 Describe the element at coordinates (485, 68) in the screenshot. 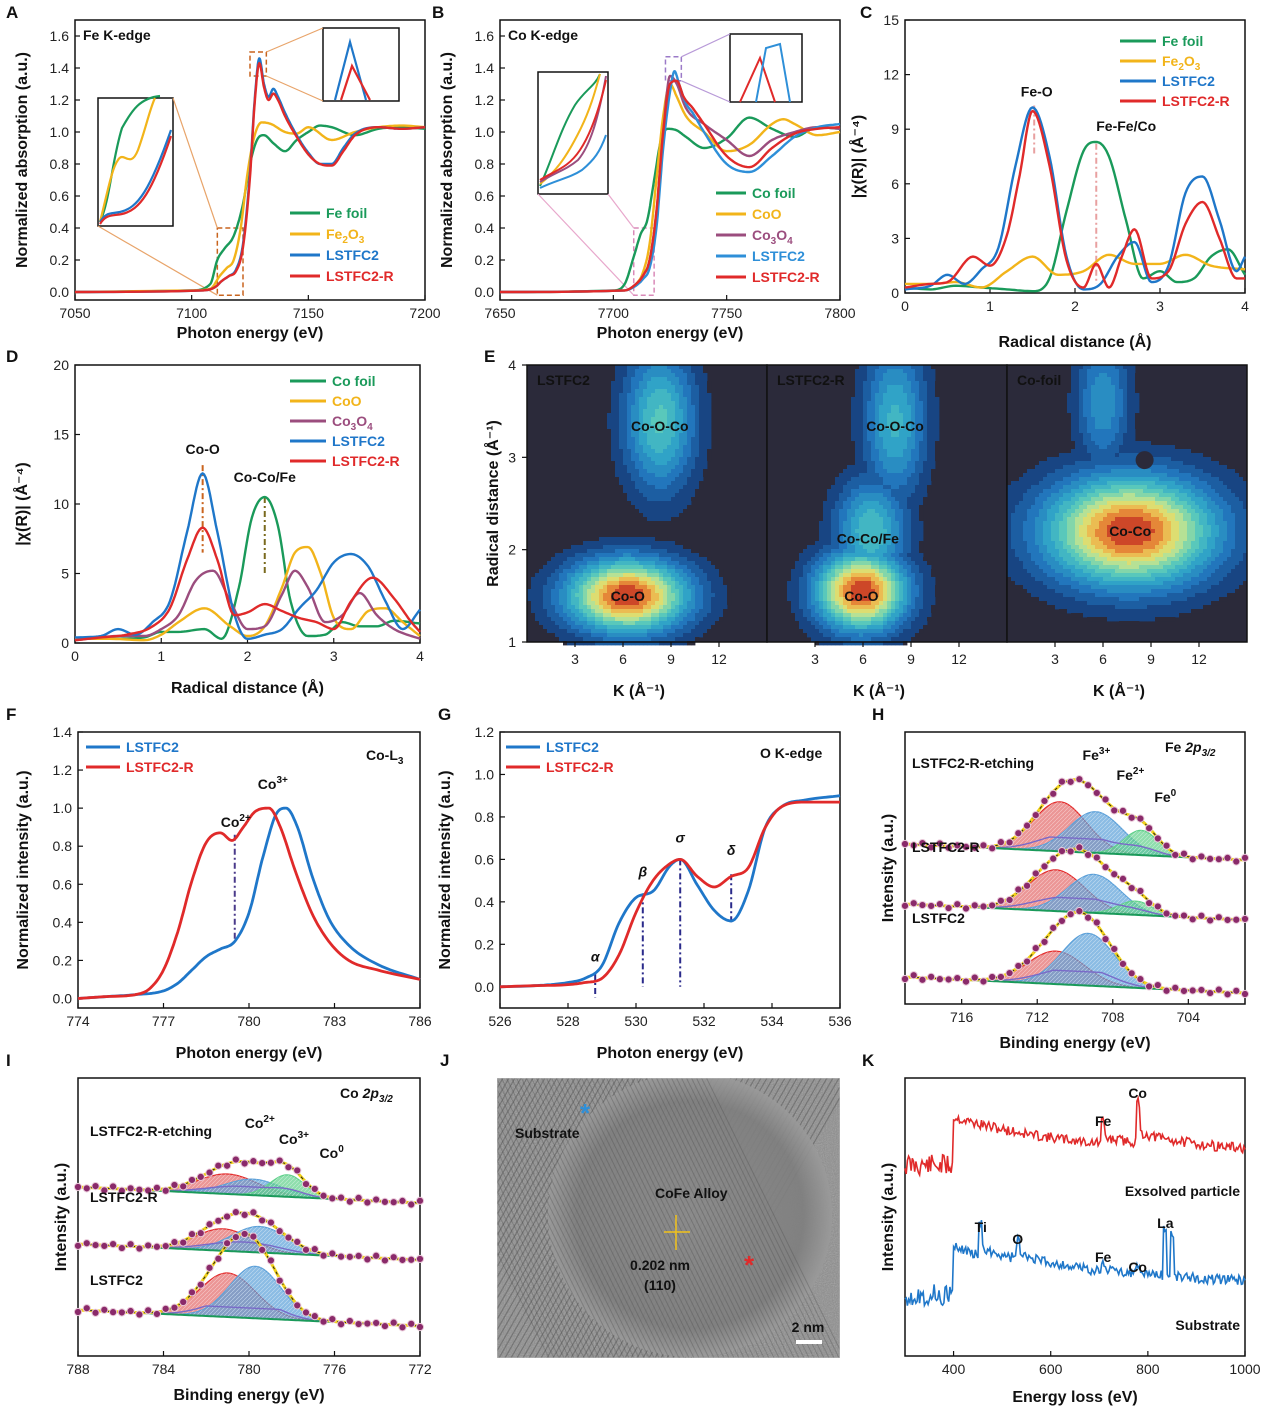

I see `y-tick-label: 1.4` at that location.